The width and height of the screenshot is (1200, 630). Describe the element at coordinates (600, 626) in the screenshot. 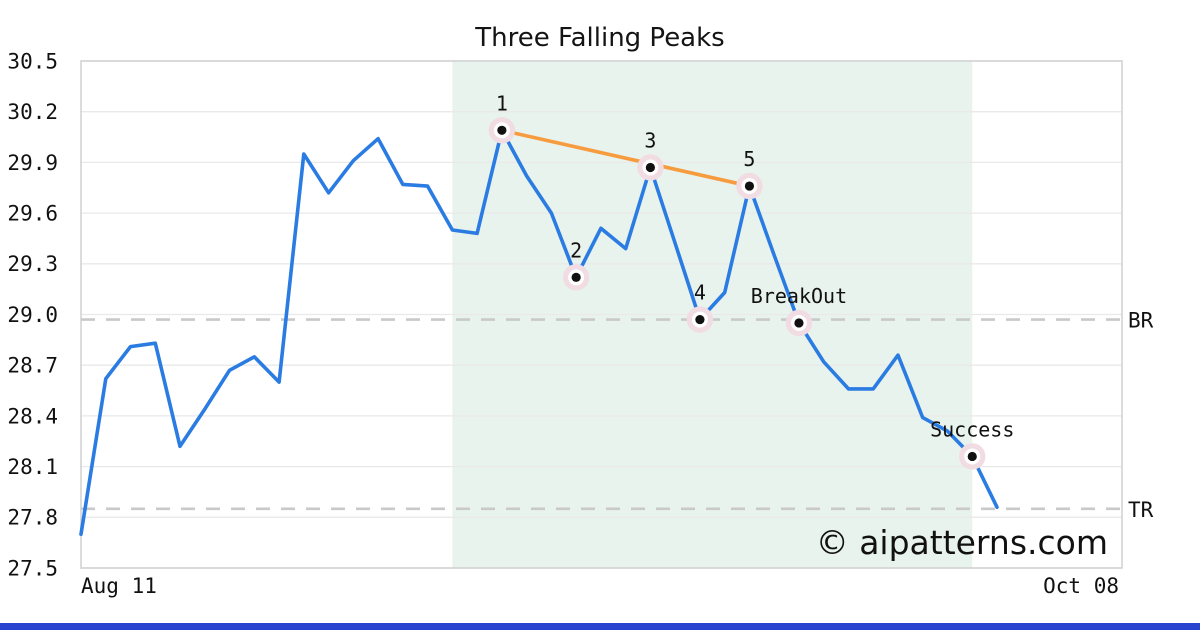

I see `brand-bar` at that location.